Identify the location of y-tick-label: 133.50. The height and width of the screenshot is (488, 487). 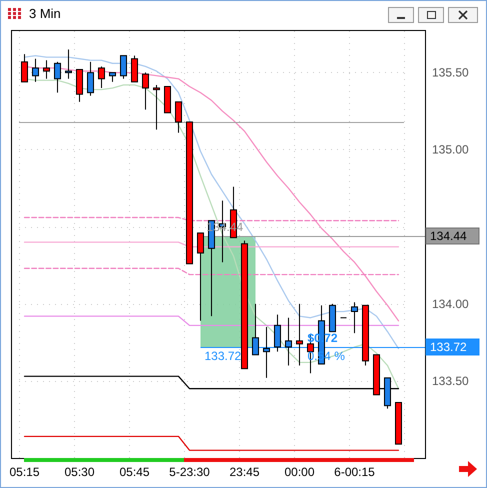
(451, 381).